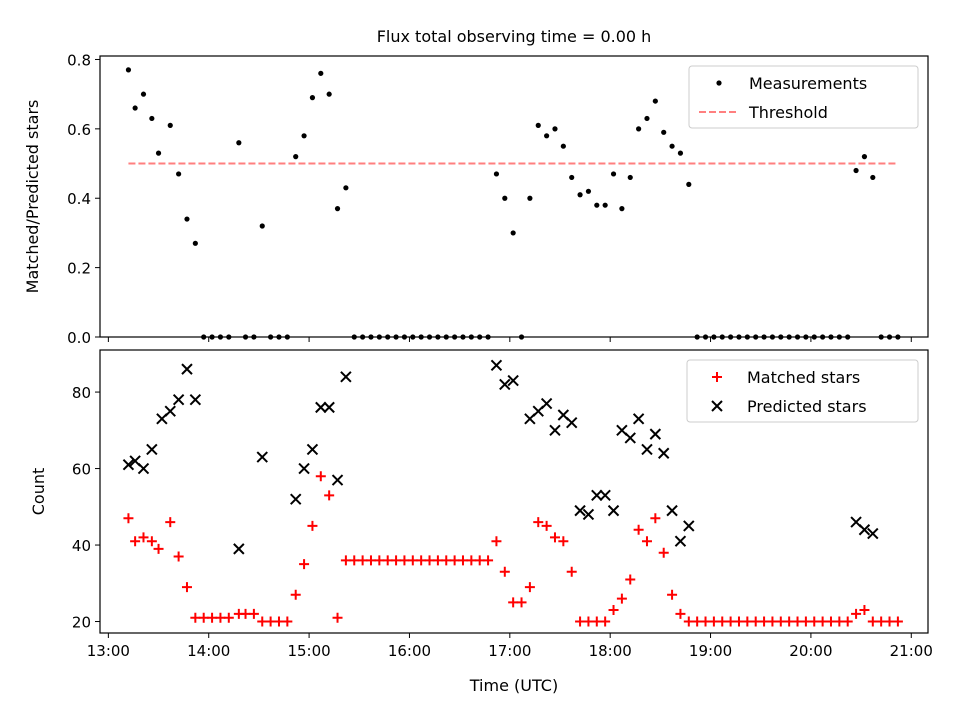 This screenshot has width=960, height=724. What do you see at coordinates (807, 406) in the screenshot?
I see `legend-label: Predicted stars` at bounding box center [807, 406].